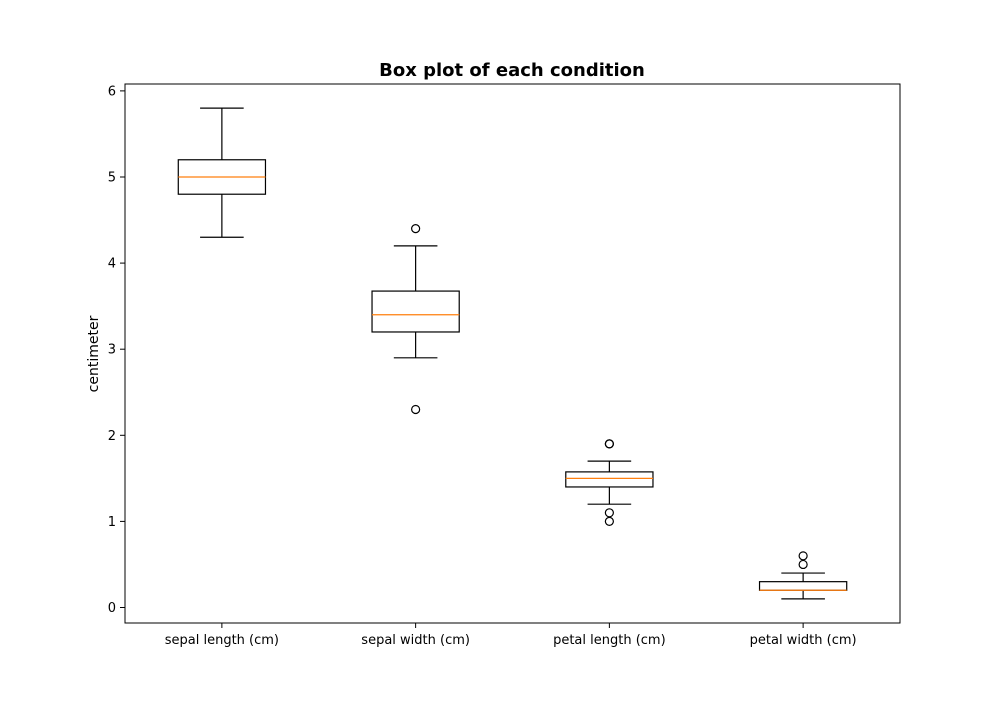 The image size is (1000, 704). Describe the element at coordinates (222, 640) in the screenshot. I see `x-tick-label: sepal length (cm)` at that location.